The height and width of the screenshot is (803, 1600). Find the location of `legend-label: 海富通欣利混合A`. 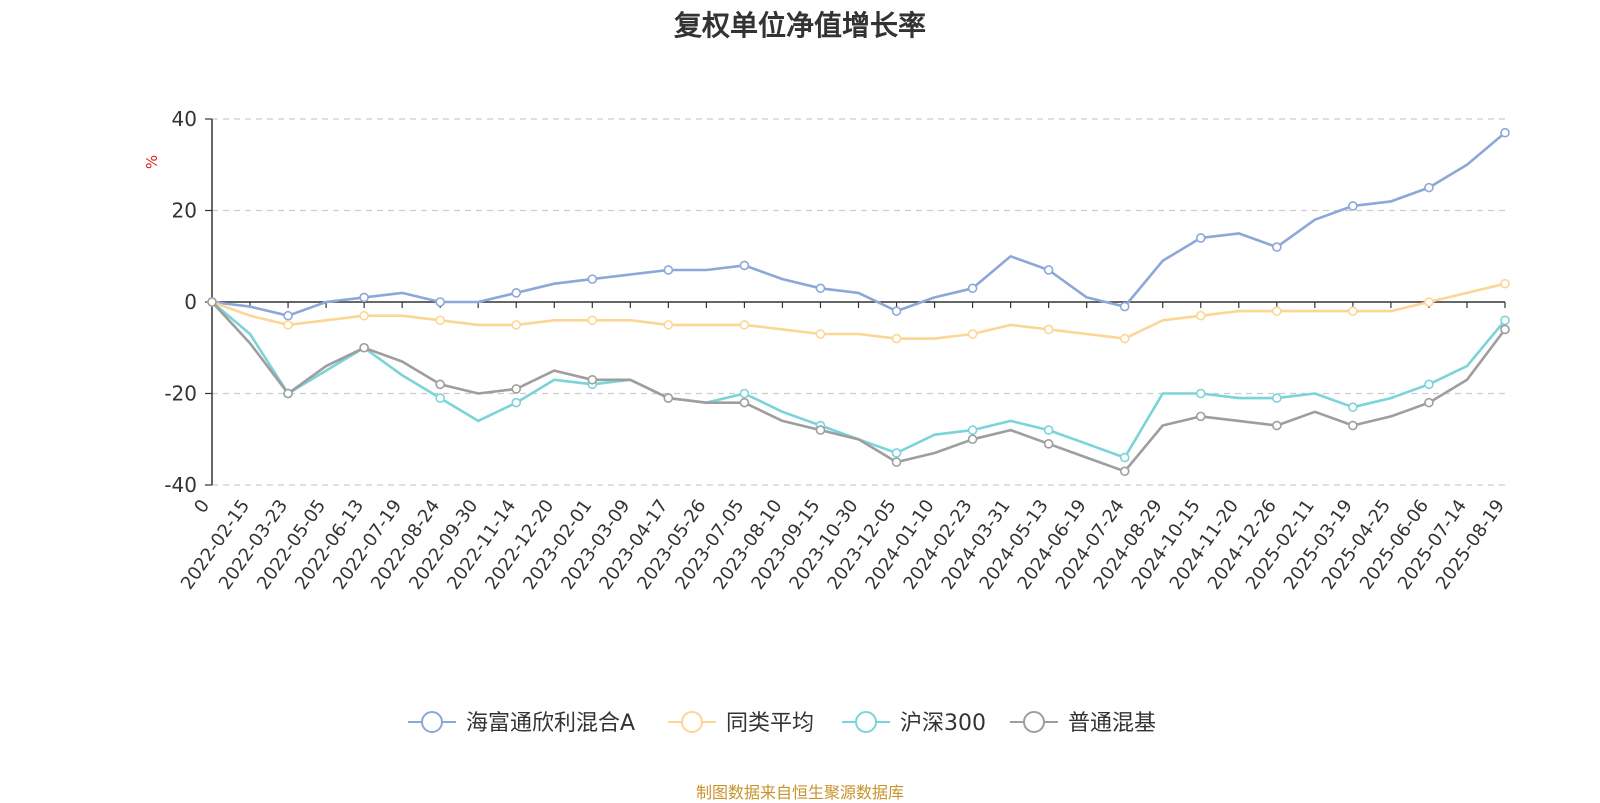

legend-label: 海富通欣利混合A is located at coordinates (550, 723).